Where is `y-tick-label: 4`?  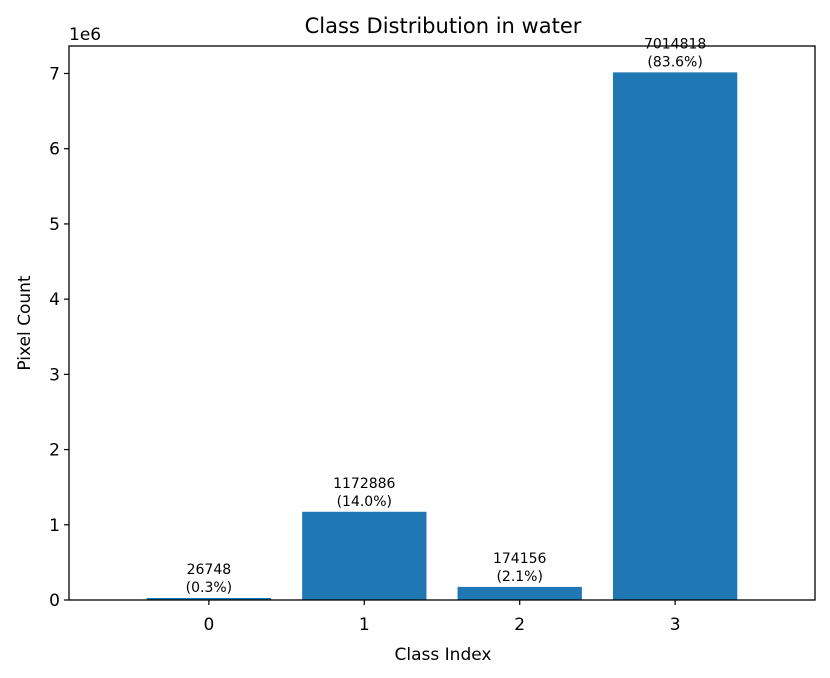 y-tick-label: 4 is located at coordinates (54, 300).